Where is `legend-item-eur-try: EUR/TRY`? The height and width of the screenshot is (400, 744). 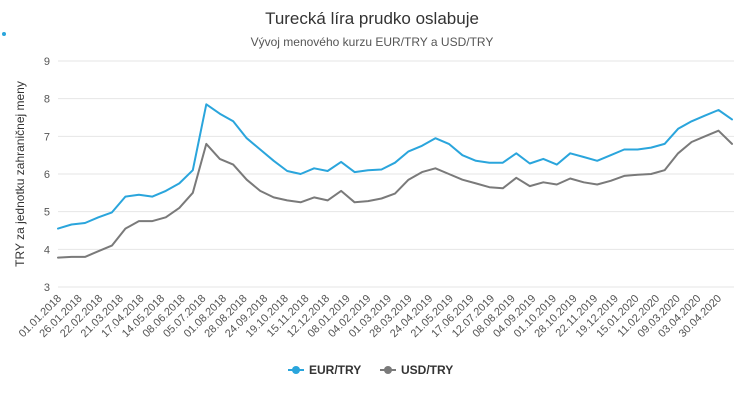 legend-item-eur-try: EUR/TRY is located at coordinates (324, 370).